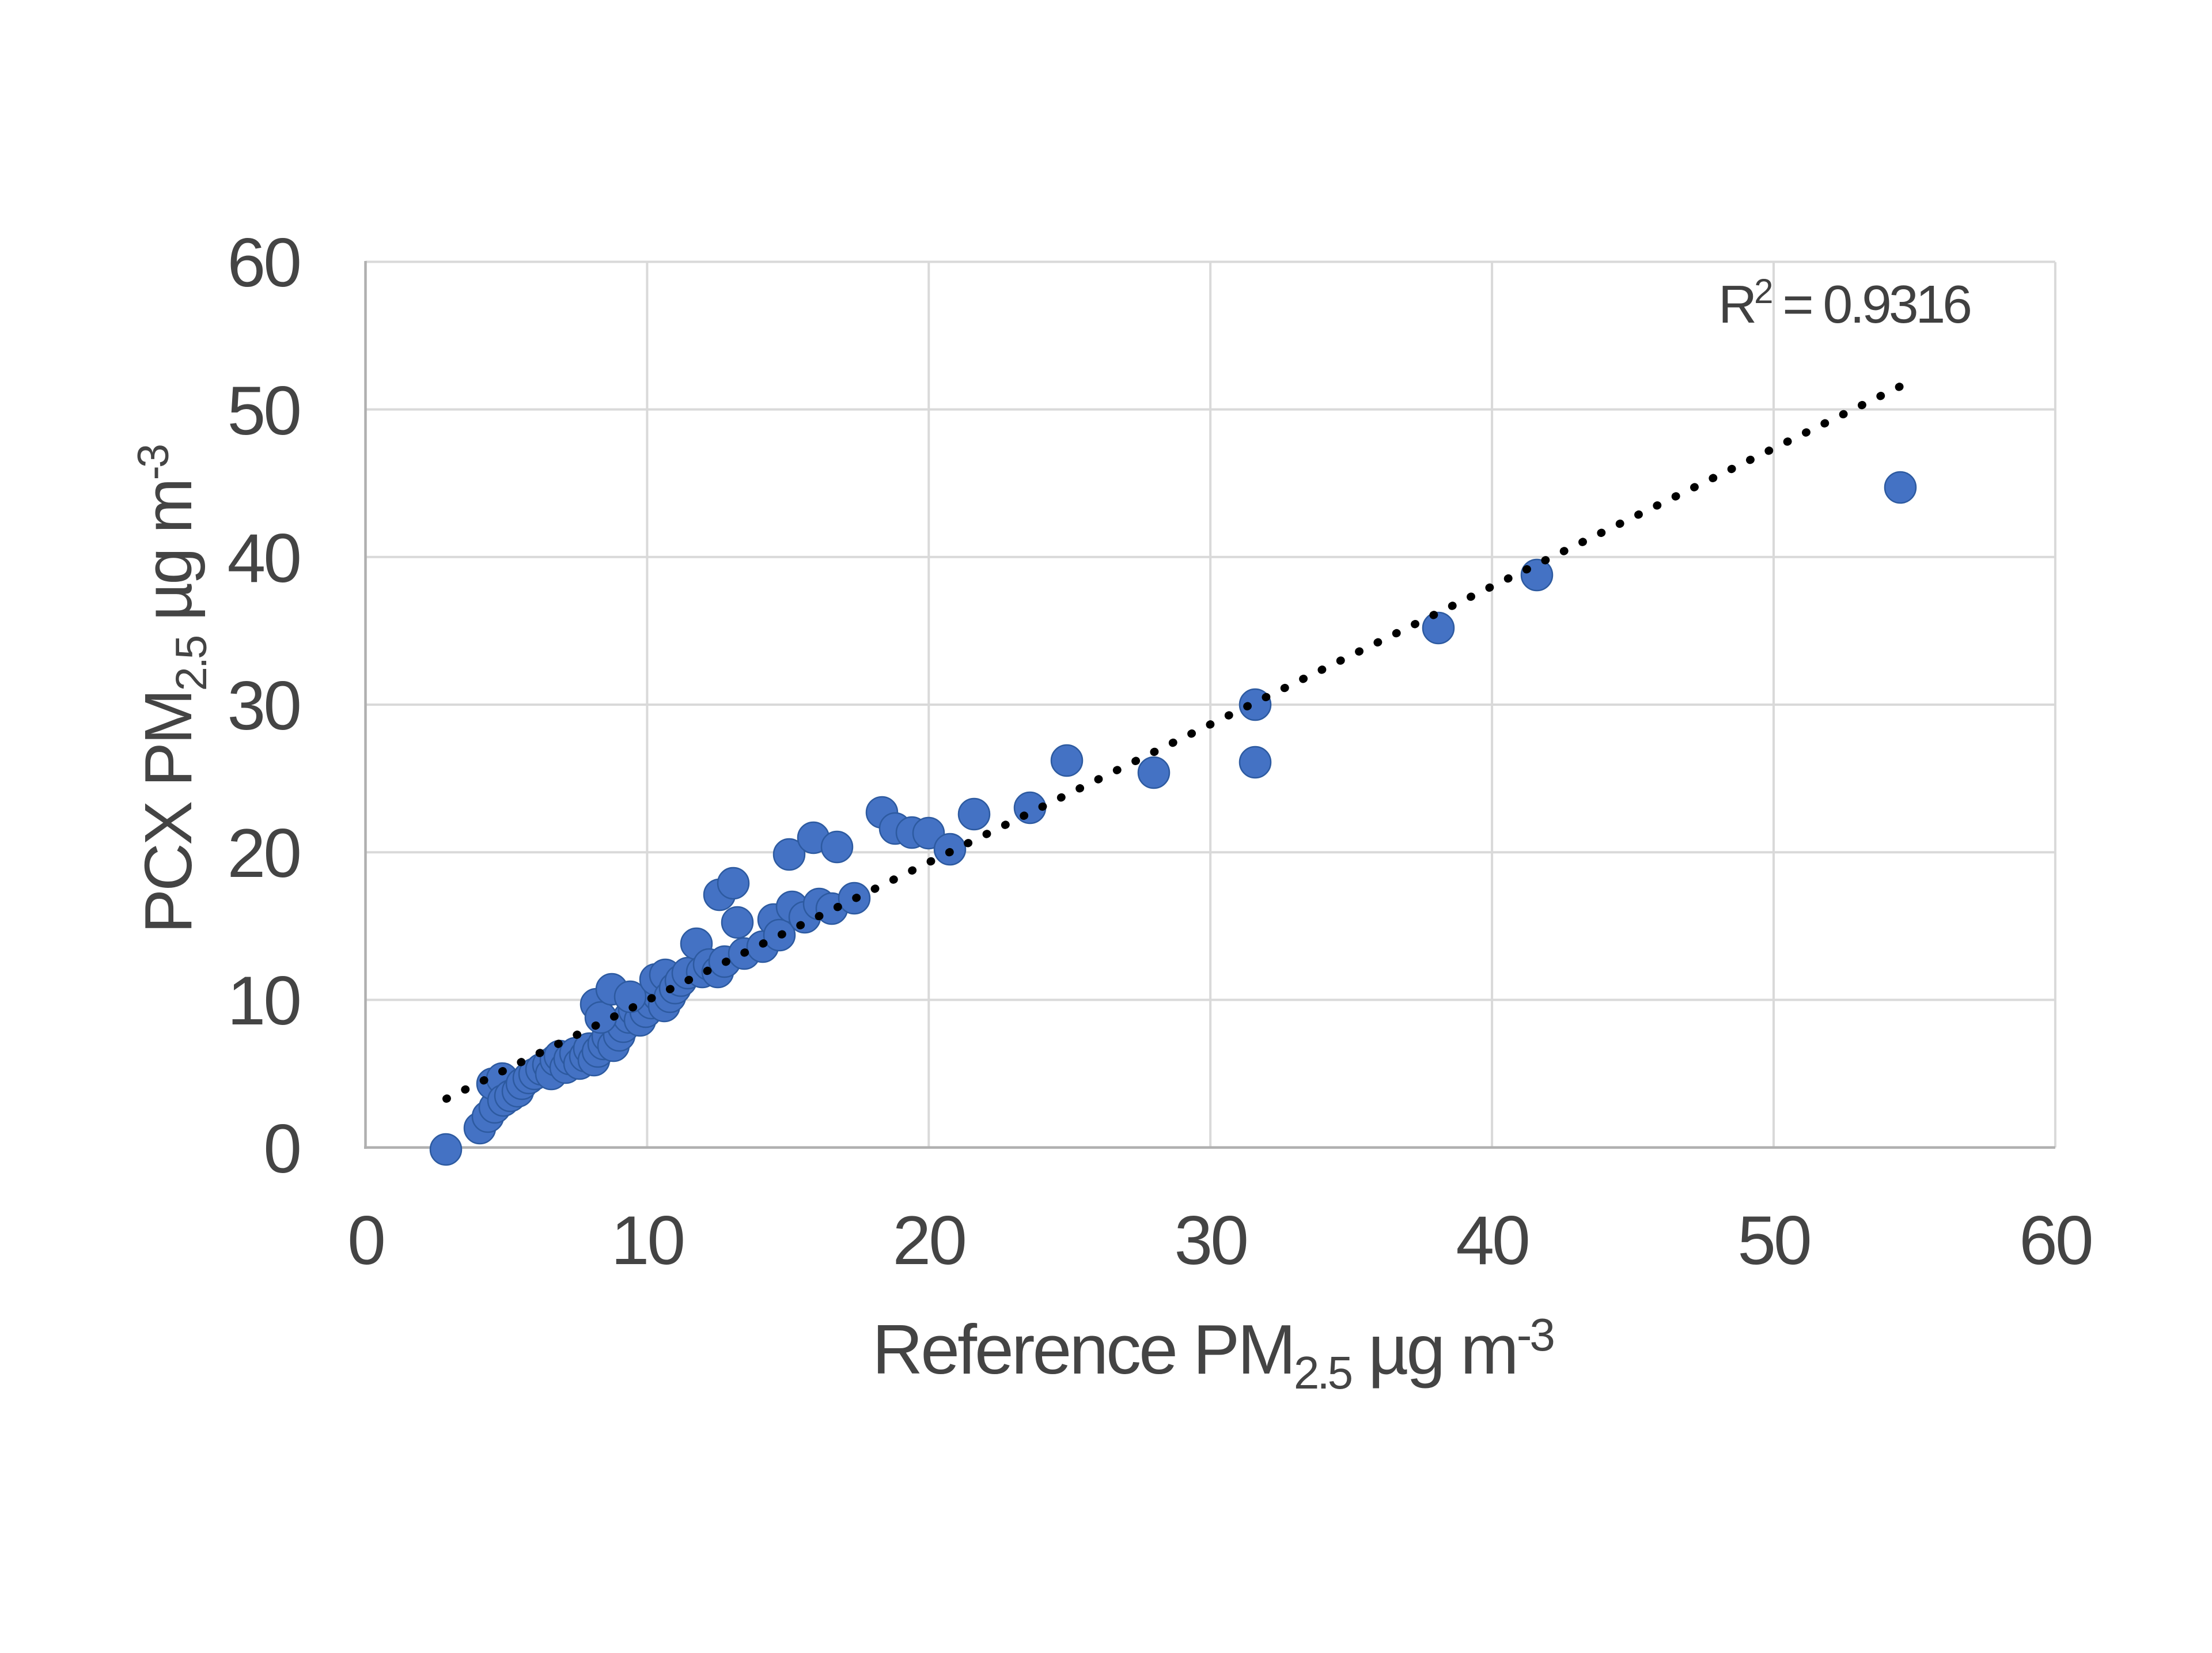 This screenshot has height=1653, width=2212. Describe the element at coordinates (1212, 1353) in the screenshot. I see `svg-text: Reference PM2.5 µg m-3` at that location.